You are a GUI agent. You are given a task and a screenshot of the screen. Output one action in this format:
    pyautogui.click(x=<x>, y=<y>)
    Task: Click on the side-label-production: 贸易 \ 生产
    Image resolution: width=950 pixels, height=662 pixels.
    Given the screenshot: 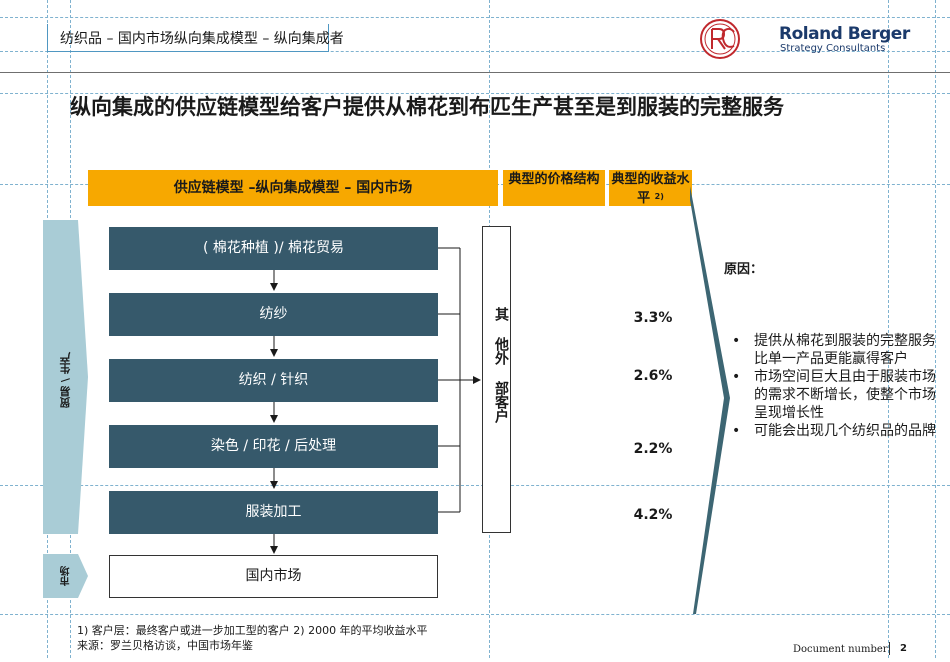 What is the action you would take?
    pyautogui.click(x=65, y=380)
    